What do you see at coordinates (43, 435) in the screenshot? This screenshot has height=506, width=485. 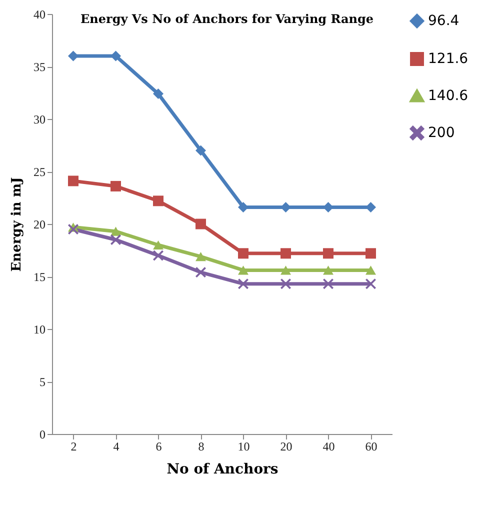 I see `y-tick-label: 0` at bounding box center [43, 435].